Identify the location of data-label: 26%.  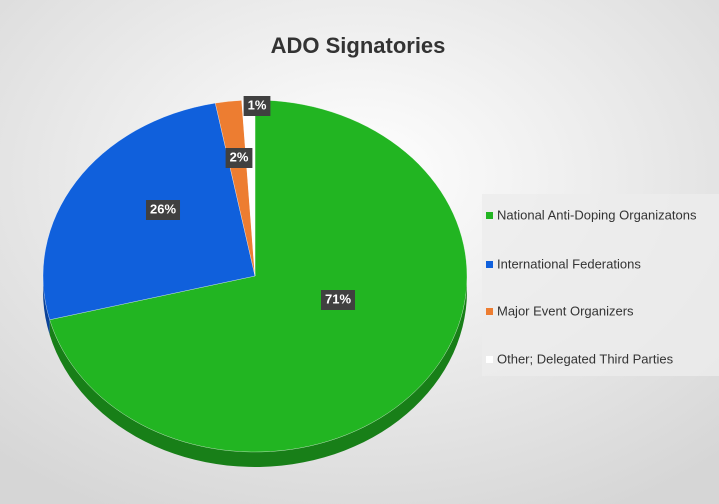
(163, 208).